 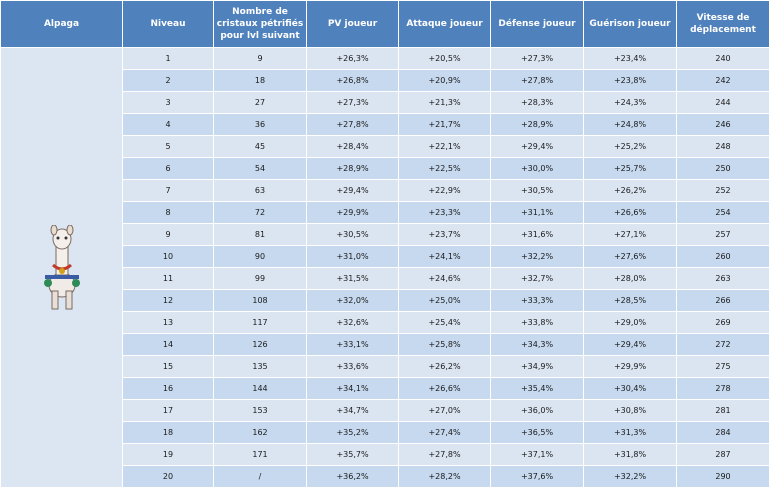 I want to click on table-cell: 8, so click(x=168, y=212).